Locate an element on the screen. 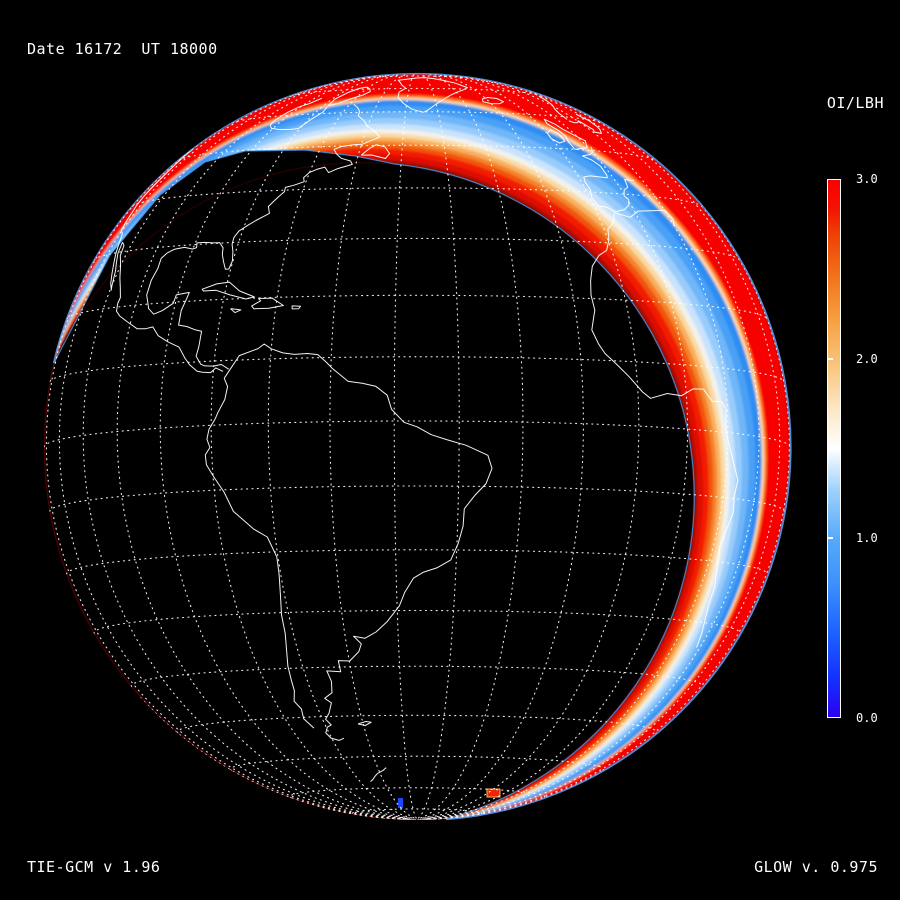  coastline-north-america-gulf-east is located at coordinates (263, 209).